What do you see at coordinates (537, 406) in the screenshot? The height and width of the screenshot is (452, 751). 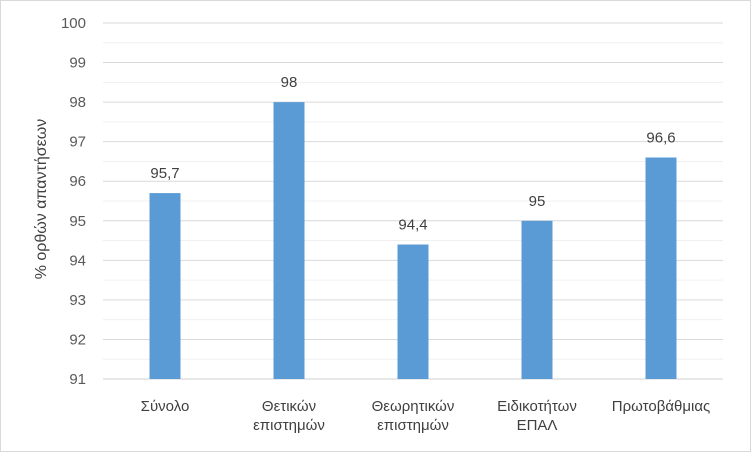 I see `category-label: Ειδικοτήτων` at bounding box center [537, 406].